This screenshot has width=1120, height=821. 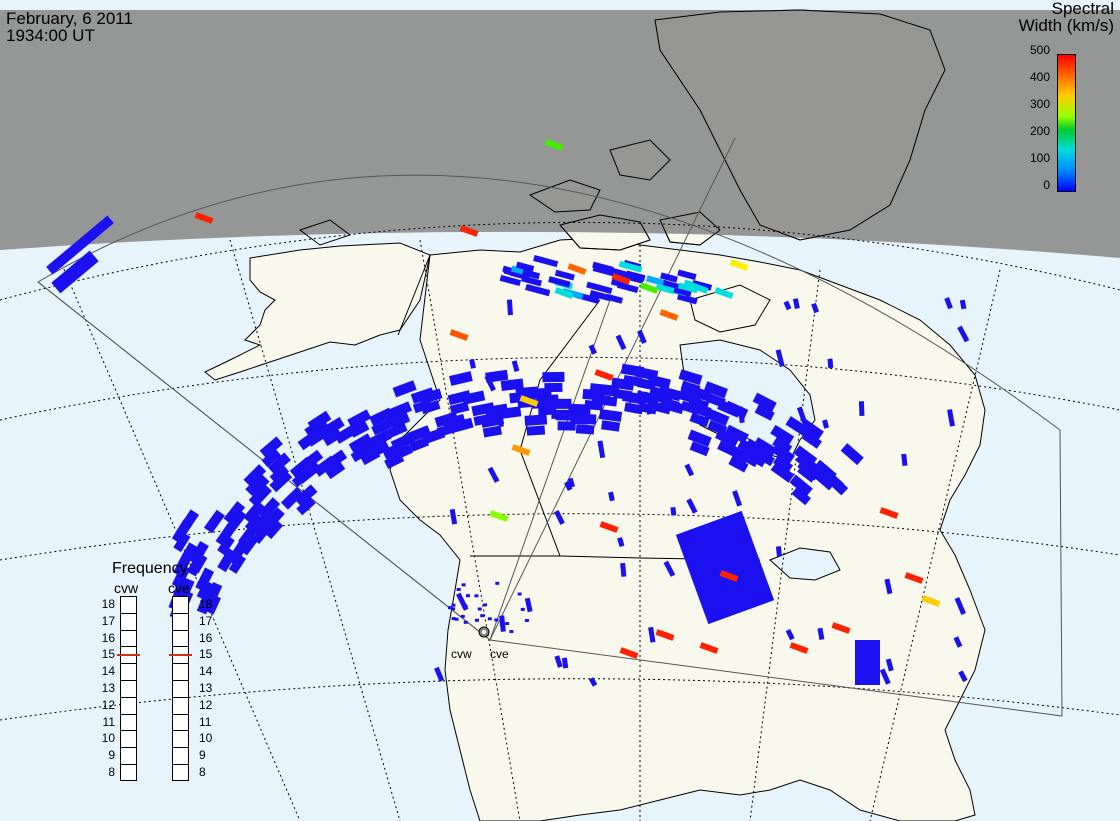 What do you see at coordinates (1066, 25) in the screenshot?
I see `colorbar-title-line2: Width (km/s)` at bounding box center [1066, 25].